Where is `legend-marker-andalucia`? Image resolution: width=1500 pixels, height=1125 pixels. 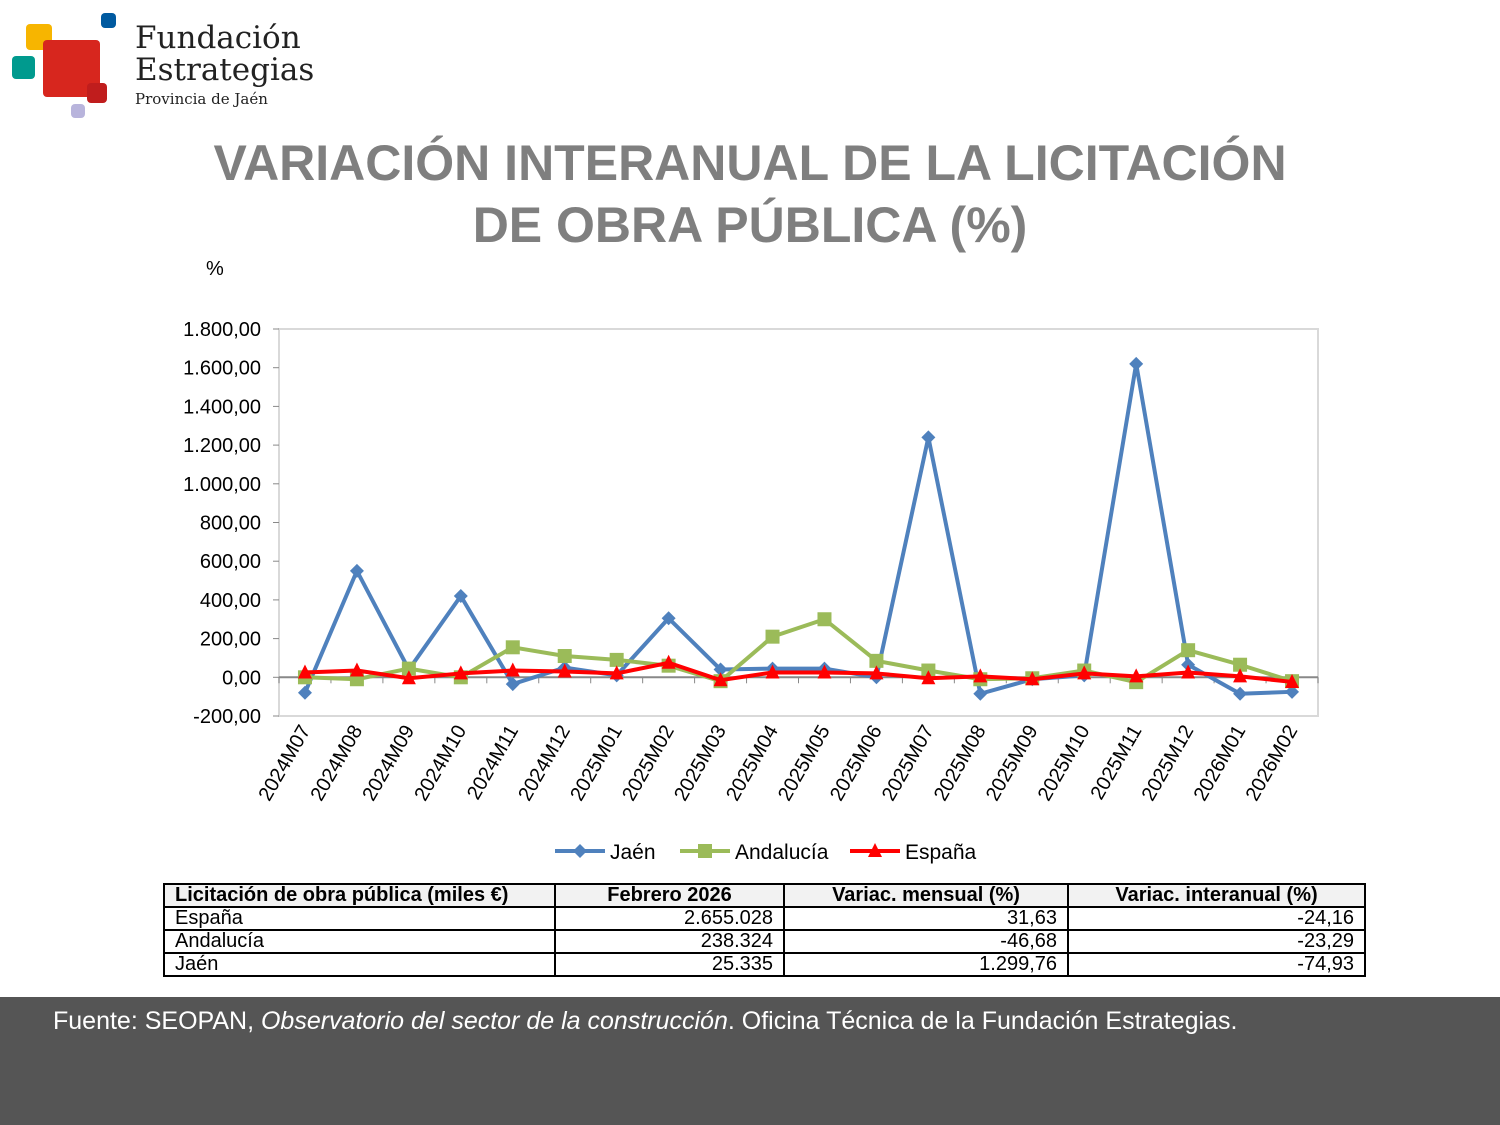 legend-marker-andalucia is located at coordinates (705, 851).